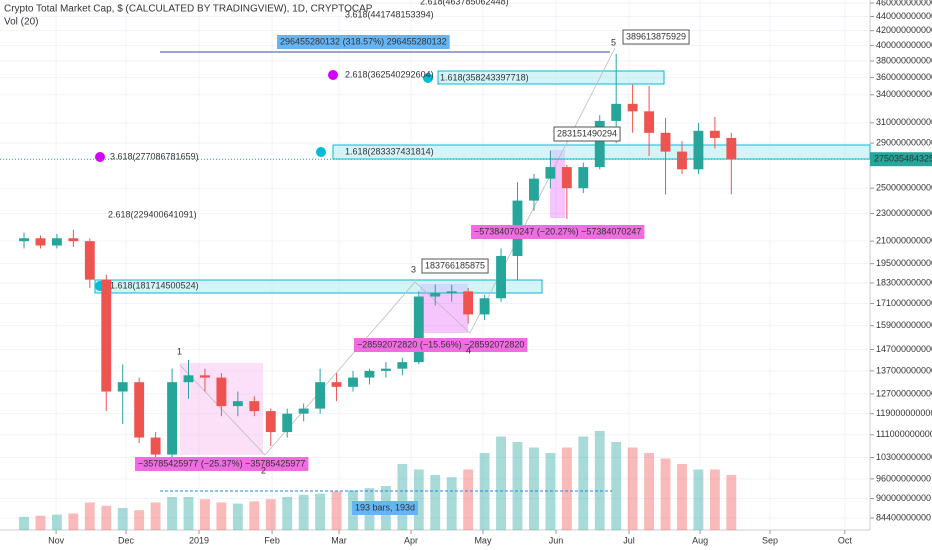  Describe the element at coordinates (770, 540) in the screenshot. I see `x-tick-label: Sep` at that location.